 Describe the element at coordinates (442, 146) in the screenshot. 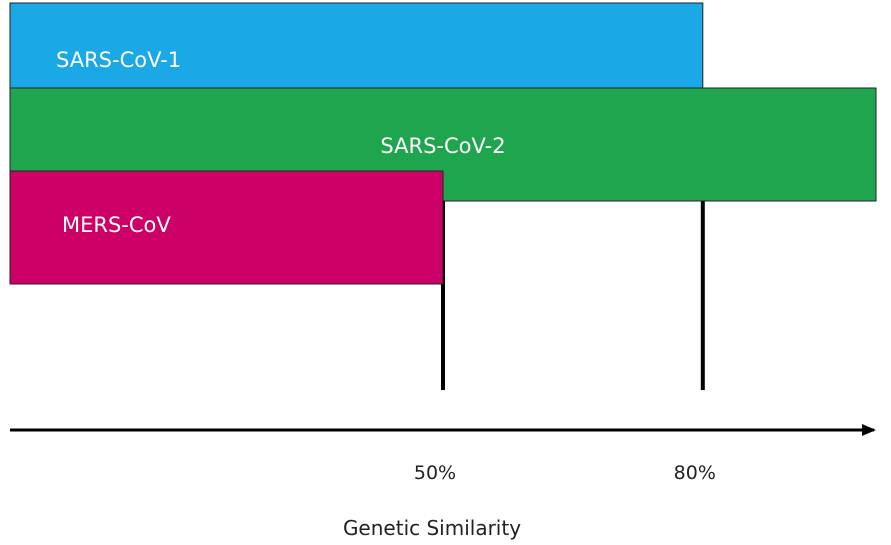

I see `bar-label-sars-cov-2: SARS-CoV-2` at that location.